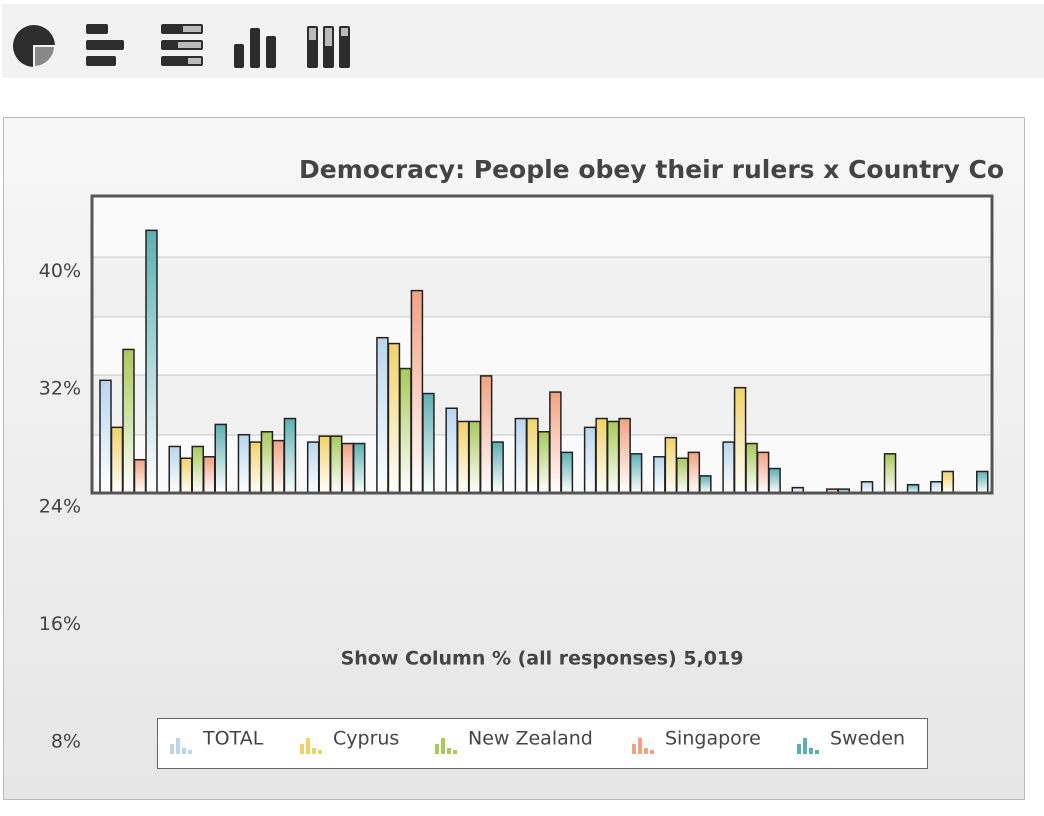 This screenshot has height=816, width=1044. Describe the element at coordinates (105, 45) in the screenshot. I see `bar-button` at that location.